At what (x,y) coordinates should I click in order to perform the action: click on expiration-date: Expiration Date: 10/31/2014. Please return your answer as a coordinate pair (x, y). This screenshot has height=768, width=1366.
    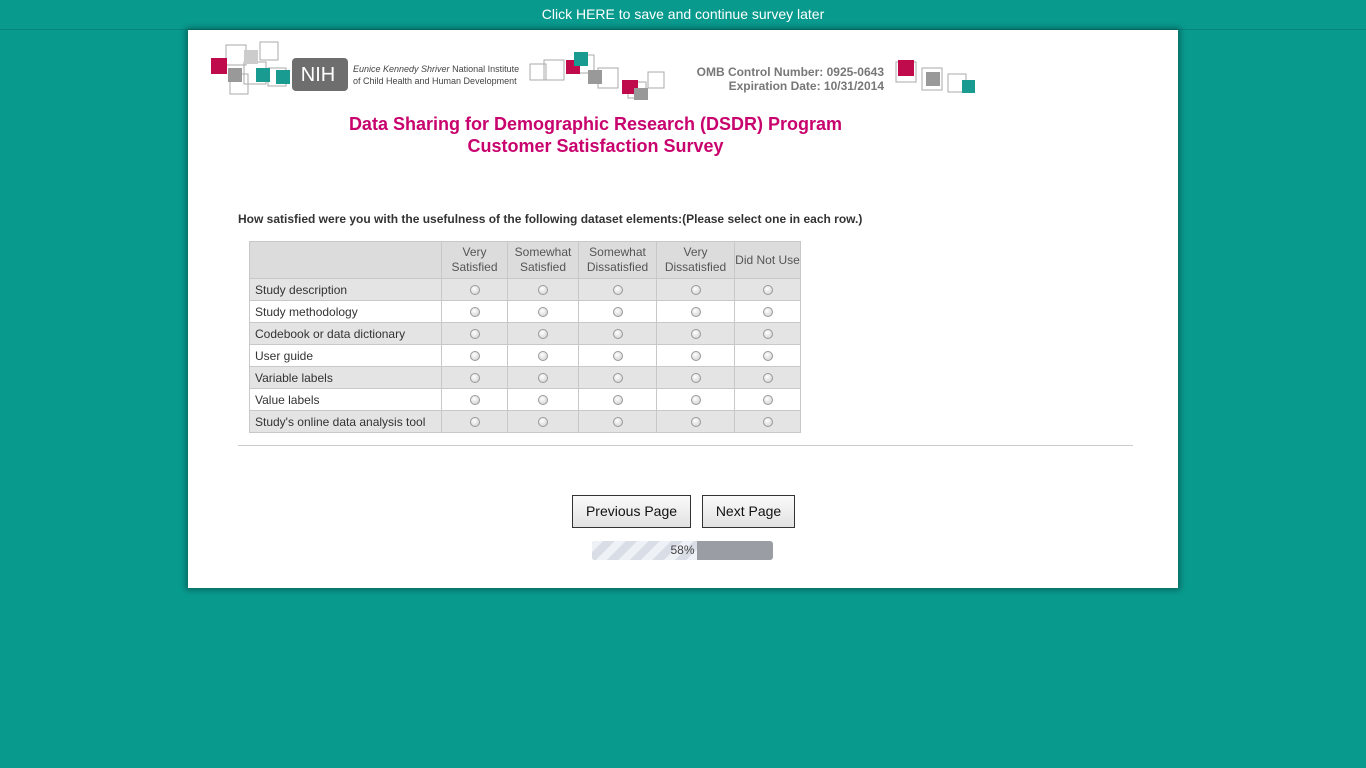
    Looking at the image, I should click on (807, 86).